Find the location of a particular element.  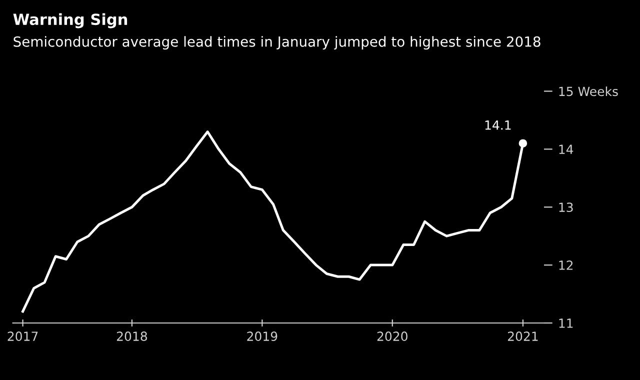

y-tick-label: 14 is located at coordinates (566, 149).